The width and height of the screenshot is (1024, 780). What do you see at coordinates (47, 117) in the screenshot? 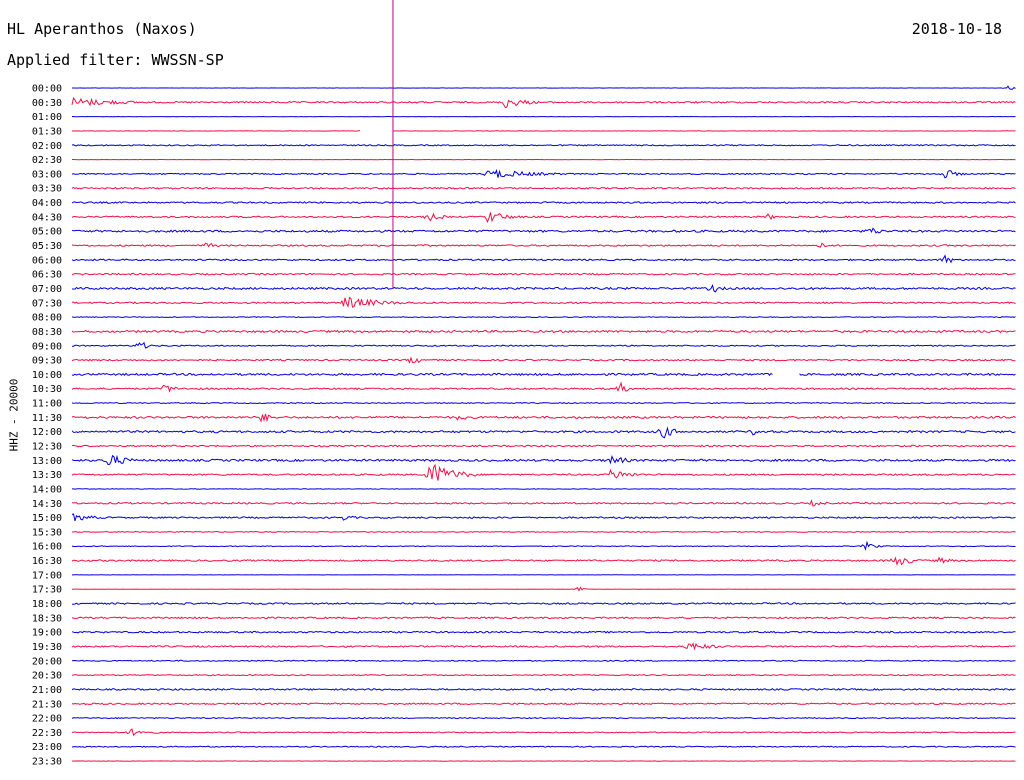
I see `time-tick-label: 01:00` at bounding box center [47, 117].